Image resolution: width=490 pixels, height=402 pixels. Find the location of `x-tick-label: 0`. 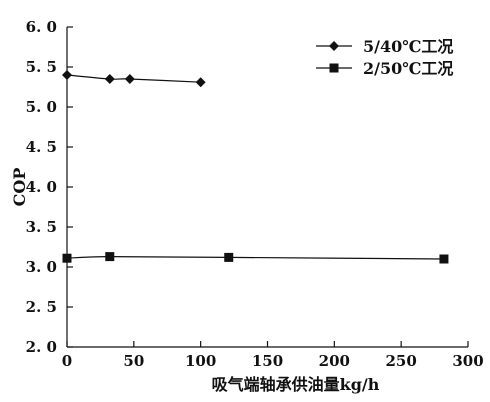

x-tick-label: 0 is located at coordinates (67, 361).